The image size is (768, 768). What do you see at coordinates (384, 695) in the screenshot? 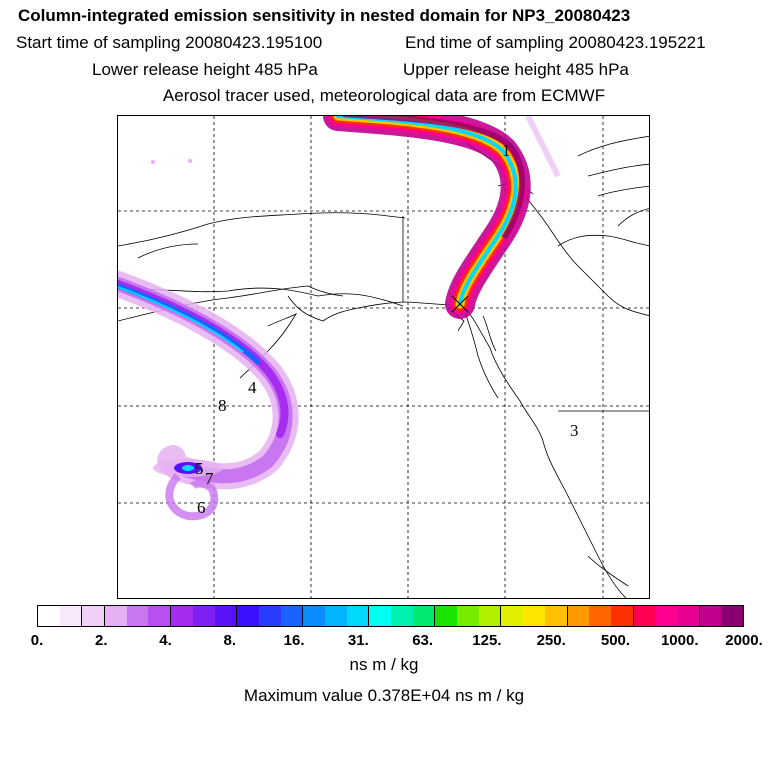
I see `maximum-value-label: Maximum value 0.378E+04 ns m / kg` at bounding box center [384, 695].